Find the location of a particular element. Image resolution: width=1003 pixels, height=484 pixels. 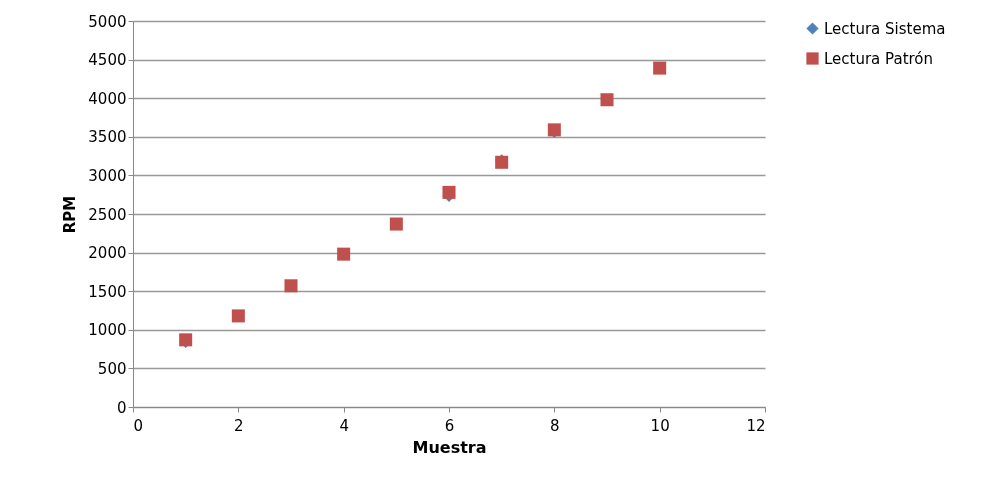

x-tick-label: 4 is located at coordinates (344, 425).